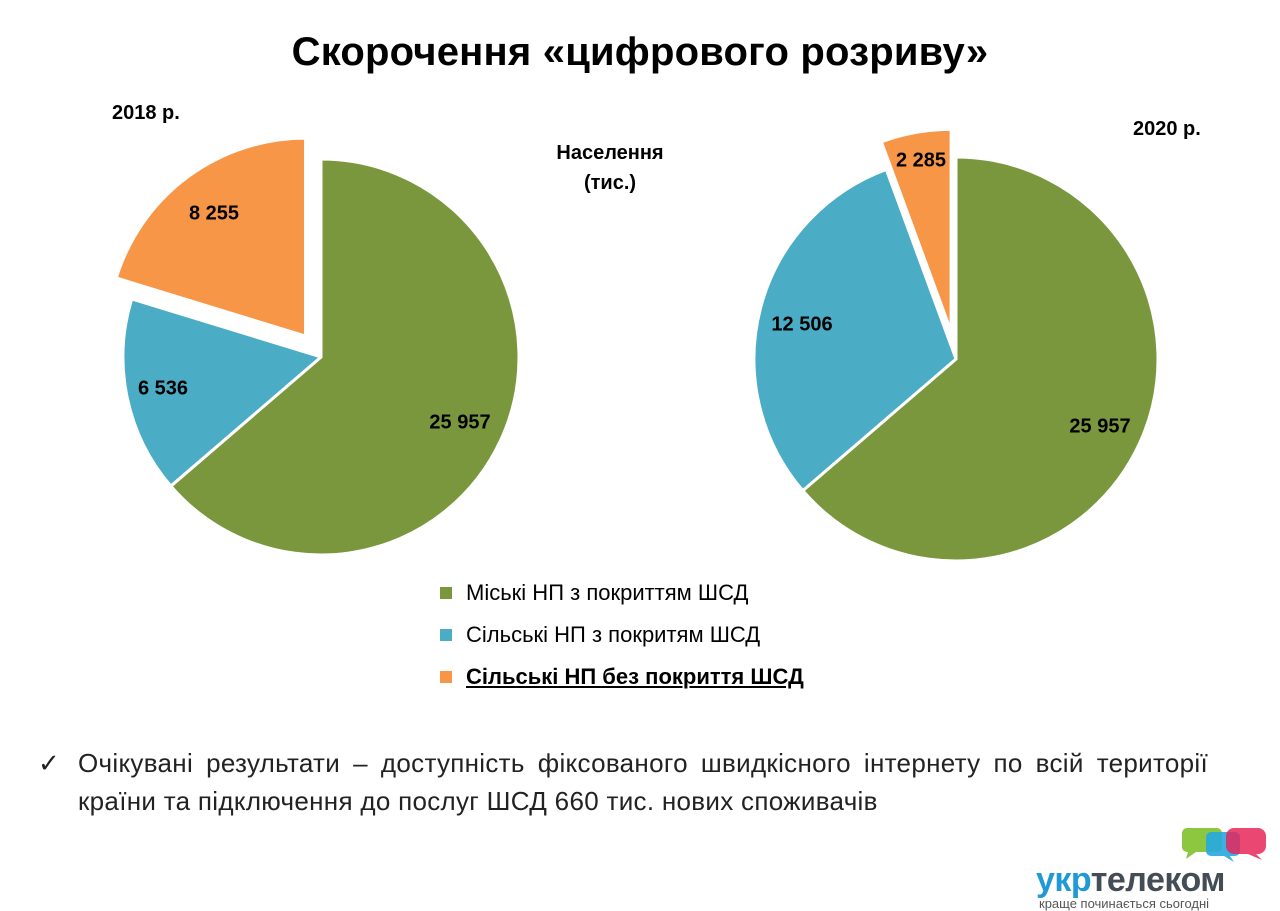  What do you see at coordinates (921, 160) in the screenshot?
I see `data-label-rural-uncovered: 2 285` at bounding box center [921, 160].